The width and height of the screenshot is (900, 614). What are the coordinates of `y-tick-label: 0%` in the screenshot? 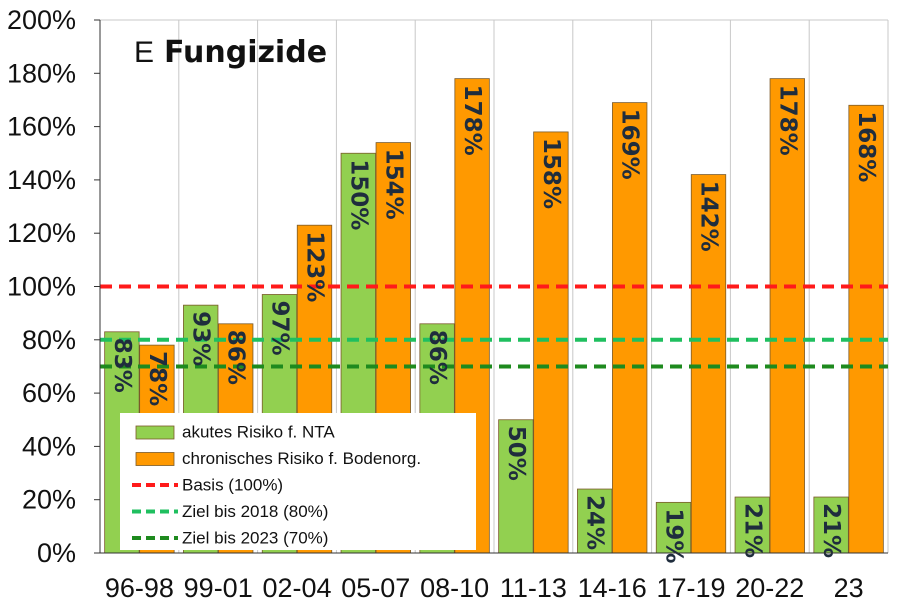 It's located at (56, 553).